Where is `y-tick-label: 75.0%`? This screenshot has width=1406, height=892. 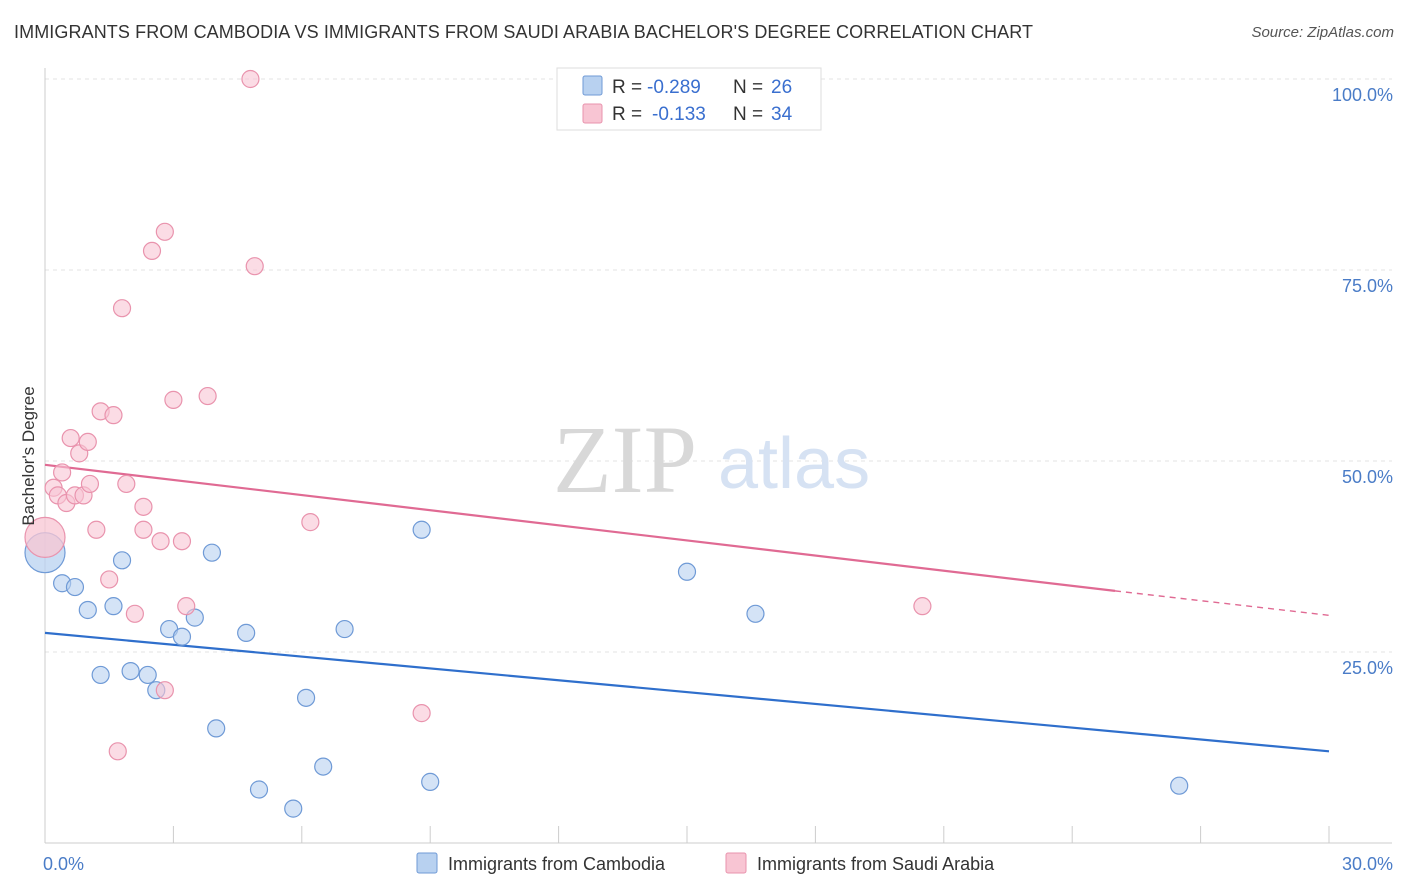
y-tick-label: 75.0% is located at coordinates (1367, 286).